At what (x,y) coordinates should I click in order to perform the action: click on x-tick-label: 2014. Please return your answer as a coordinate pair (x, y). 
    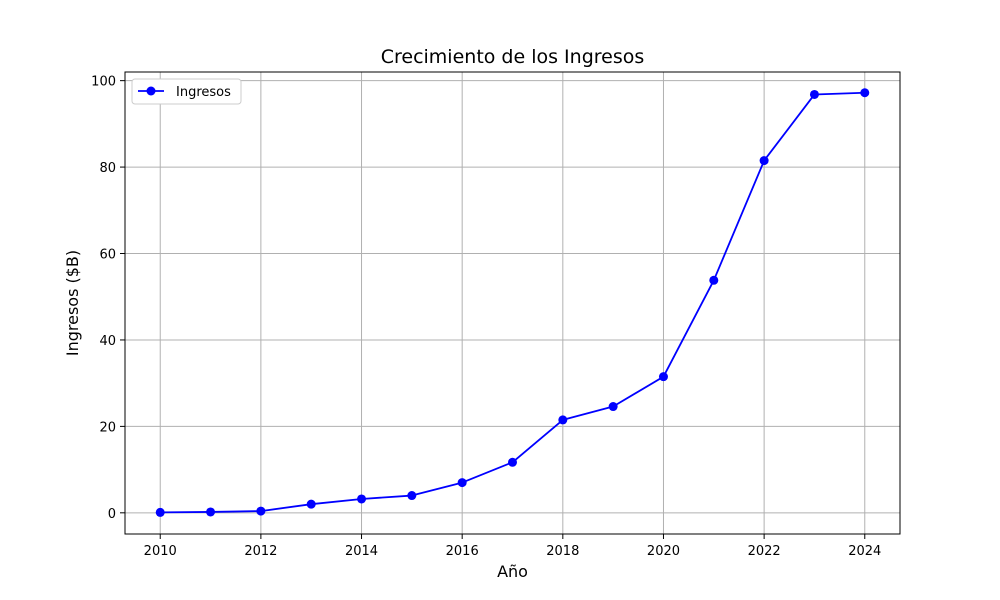
    Looking at the image, I should click on (361, 551).